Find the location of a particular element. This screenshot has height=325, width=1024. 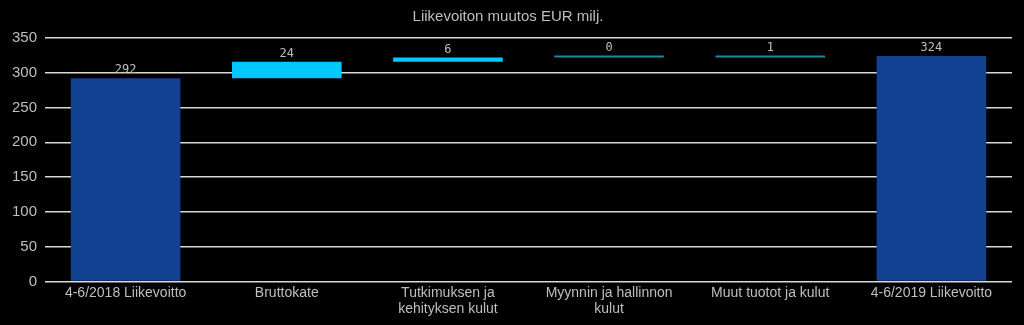

y-tick-label: 250 is located at coordinates (25, 106).